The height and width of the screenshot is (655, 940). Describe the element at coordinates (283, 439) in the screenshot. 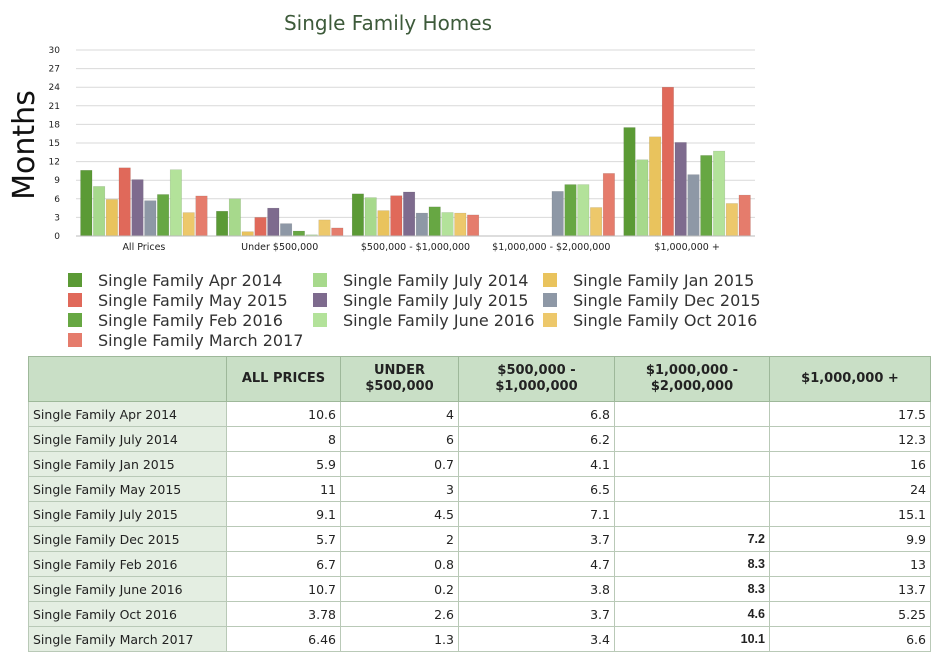

I see `table-cell: 8` at that location.